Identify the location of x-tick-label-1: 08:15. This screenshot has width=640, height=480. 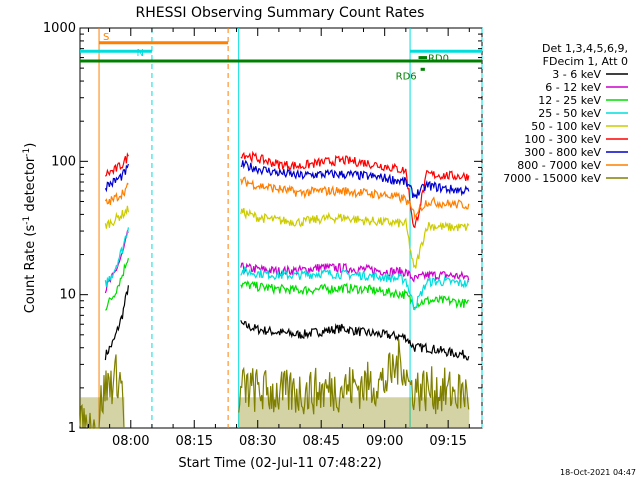
(194, 441).